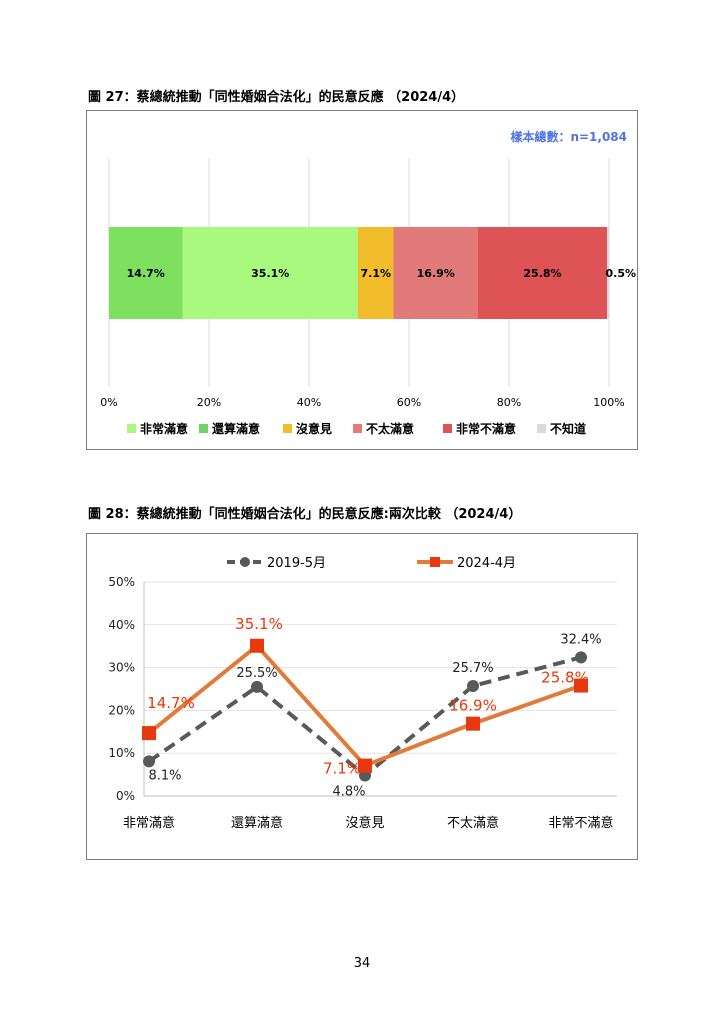  I want to click on y-tick-label: 30%, so click(121, 668).